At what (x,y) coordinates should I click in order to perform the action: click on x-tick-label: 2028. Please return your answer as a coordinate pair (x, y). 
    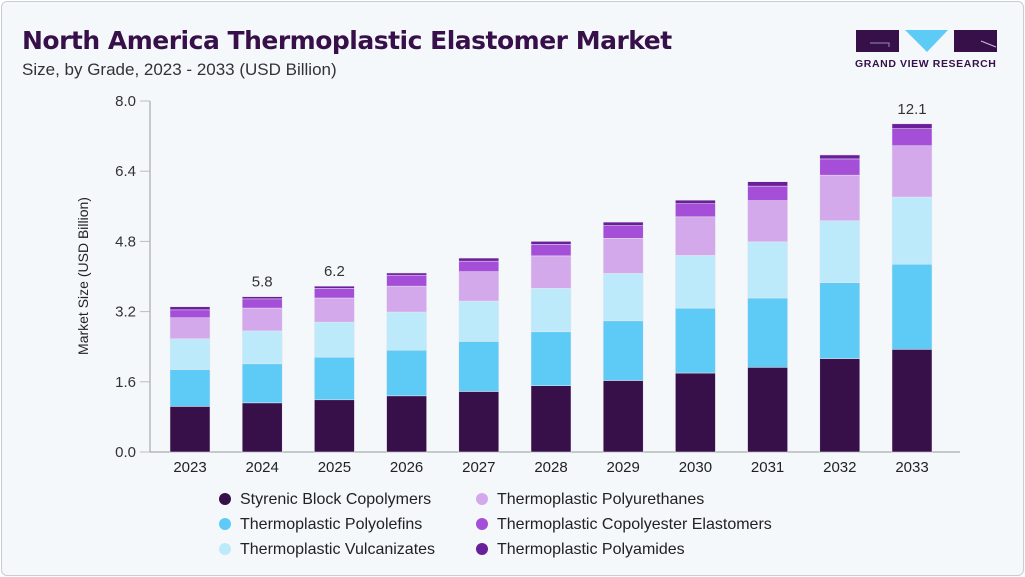
    Looking at the image, I should click on (550, 467).